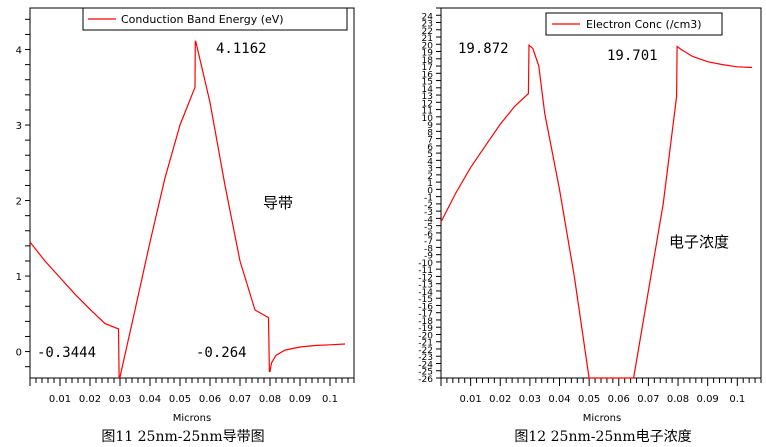 The image size is (766, 447). Describe the element at coordinates (150, 399) in the screenshot. I see `left-x-tick-label: 0.04` at that location.